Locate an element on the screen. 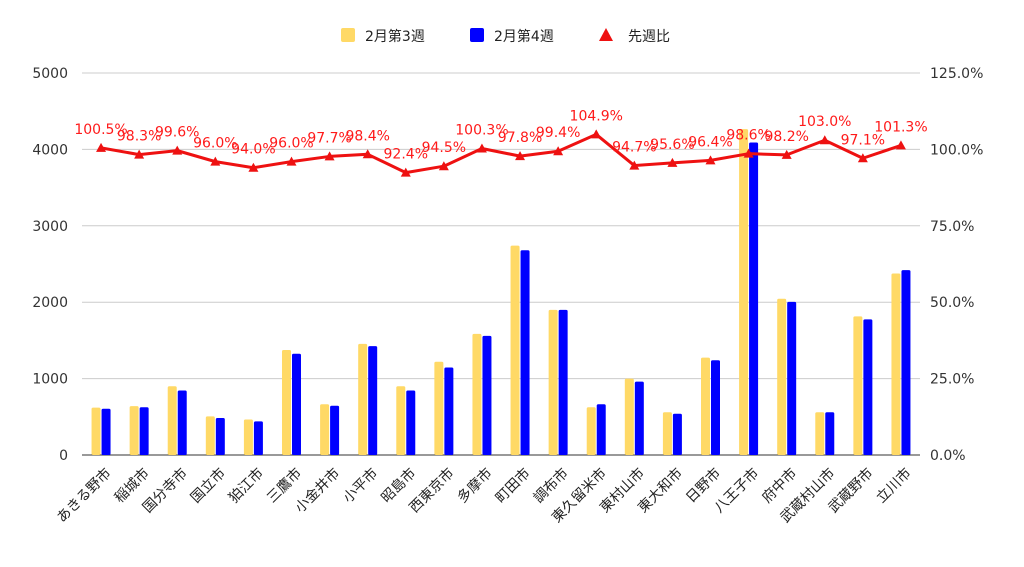 The image size is (1024, 567). ratio-data-label: 97.7% is located at coordinates (329, 138).